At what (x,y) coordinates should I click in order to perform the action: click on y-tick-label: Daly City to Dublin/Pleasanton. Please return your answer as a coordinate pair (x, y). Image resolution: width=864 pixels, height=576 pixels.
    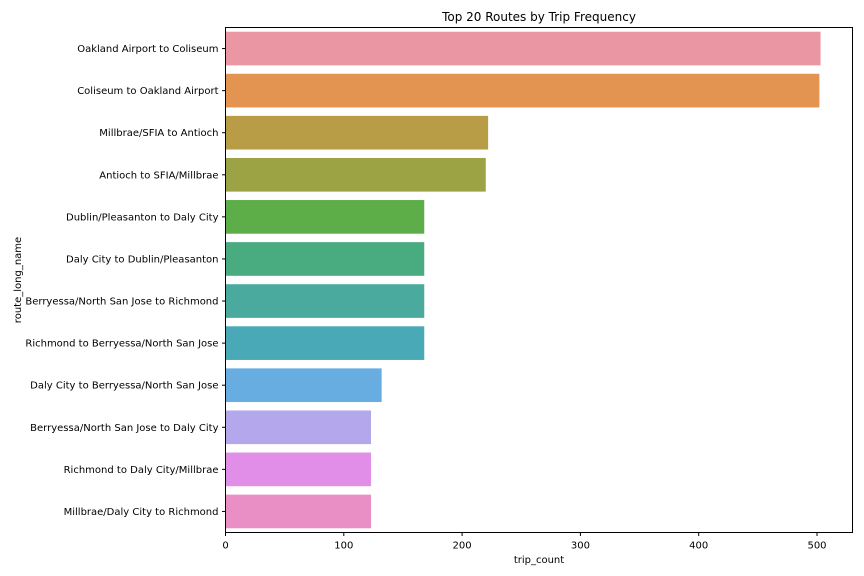
    Looking at the image, I should click on (142, 259).